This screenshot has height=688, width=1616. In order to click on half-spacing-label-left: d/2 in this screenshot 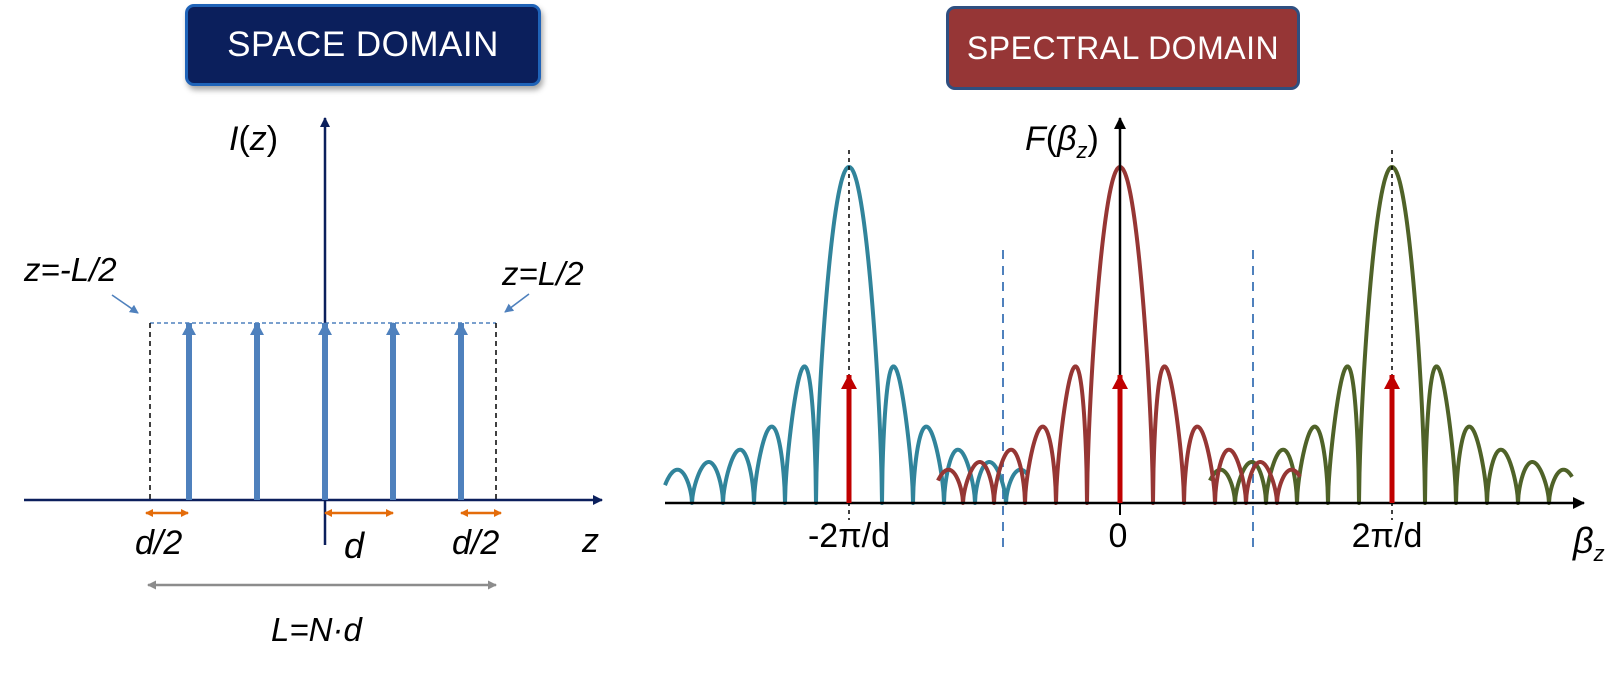, I will do `click(158, 543)`.